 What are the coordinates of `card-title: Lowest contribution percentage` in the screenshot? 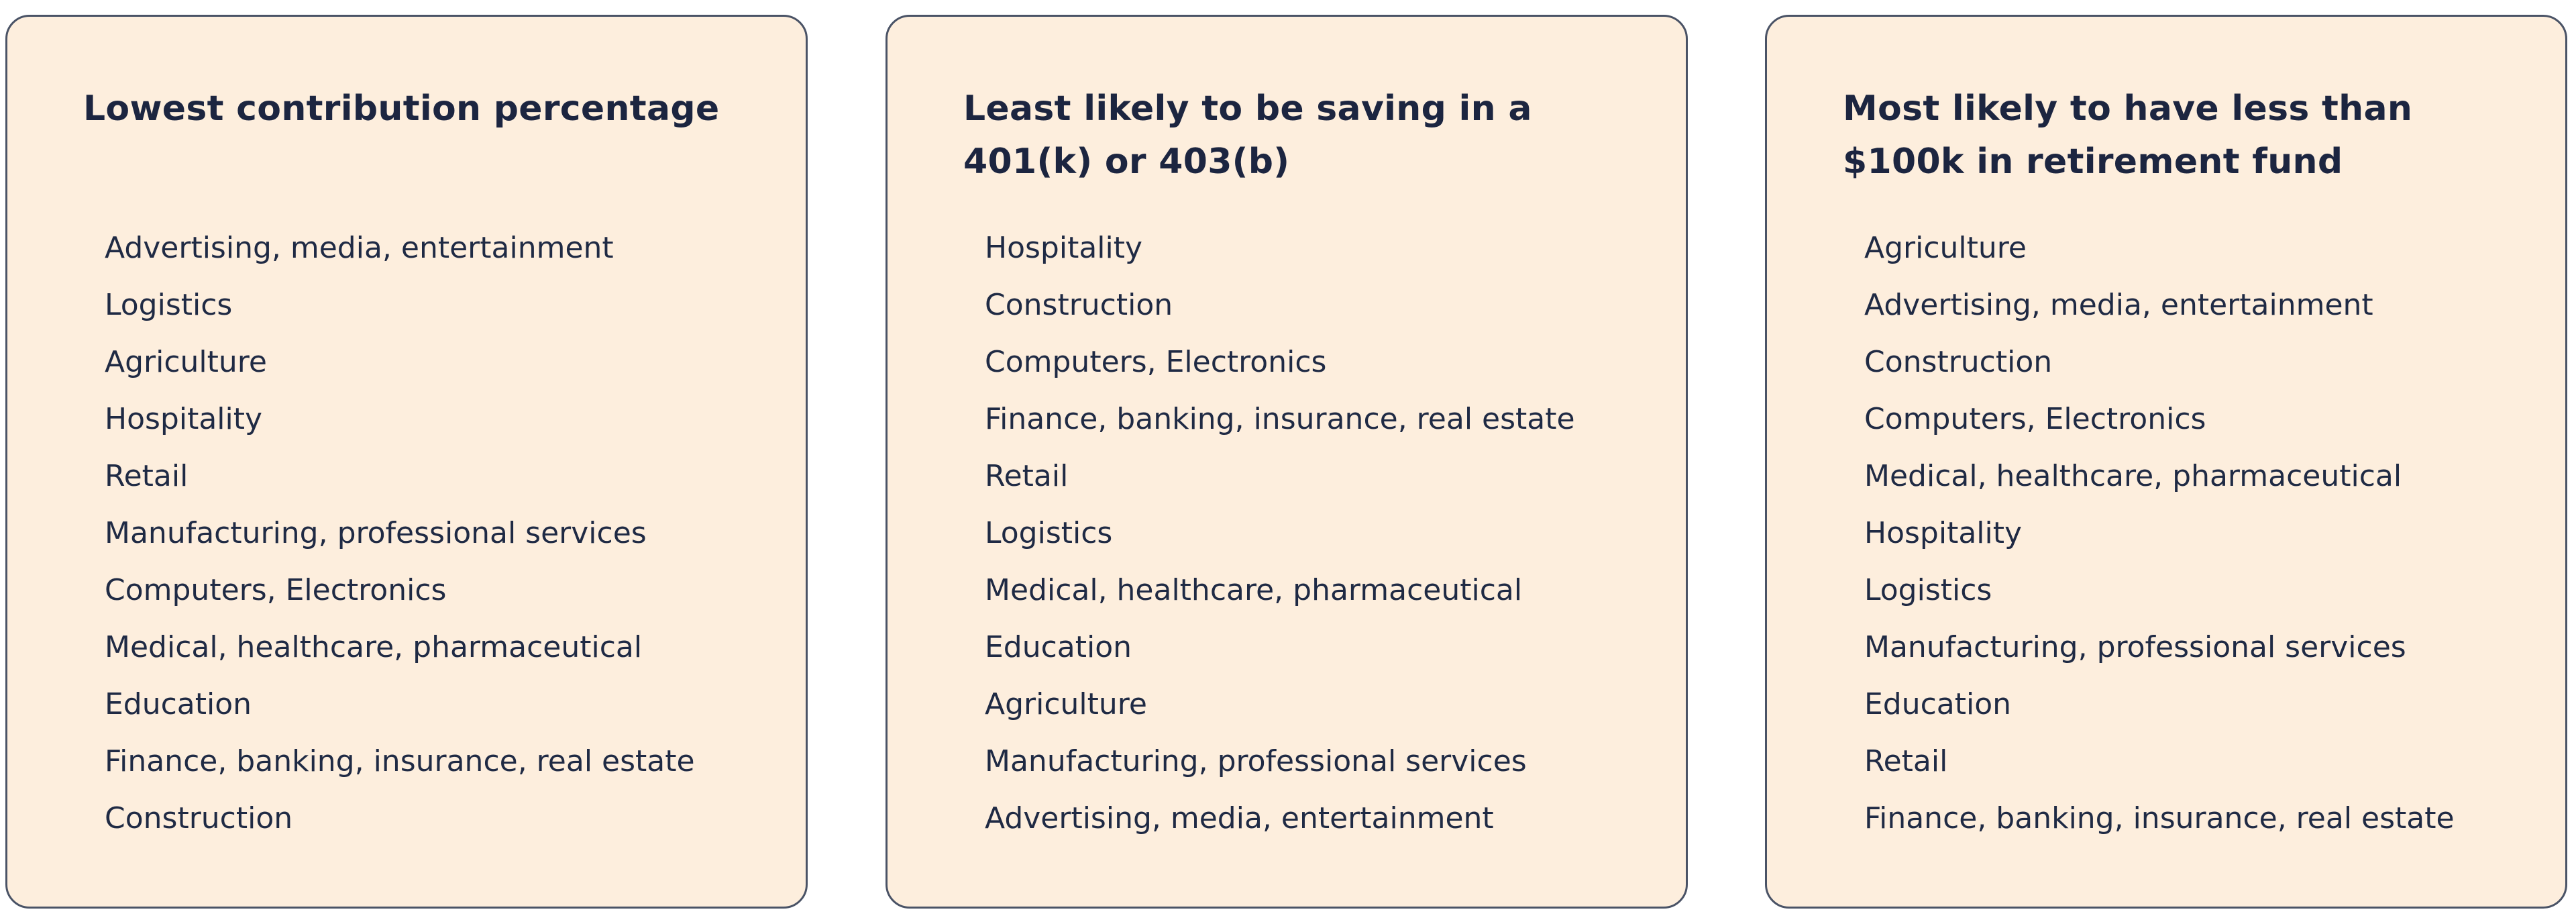 It's located at (401, 109).